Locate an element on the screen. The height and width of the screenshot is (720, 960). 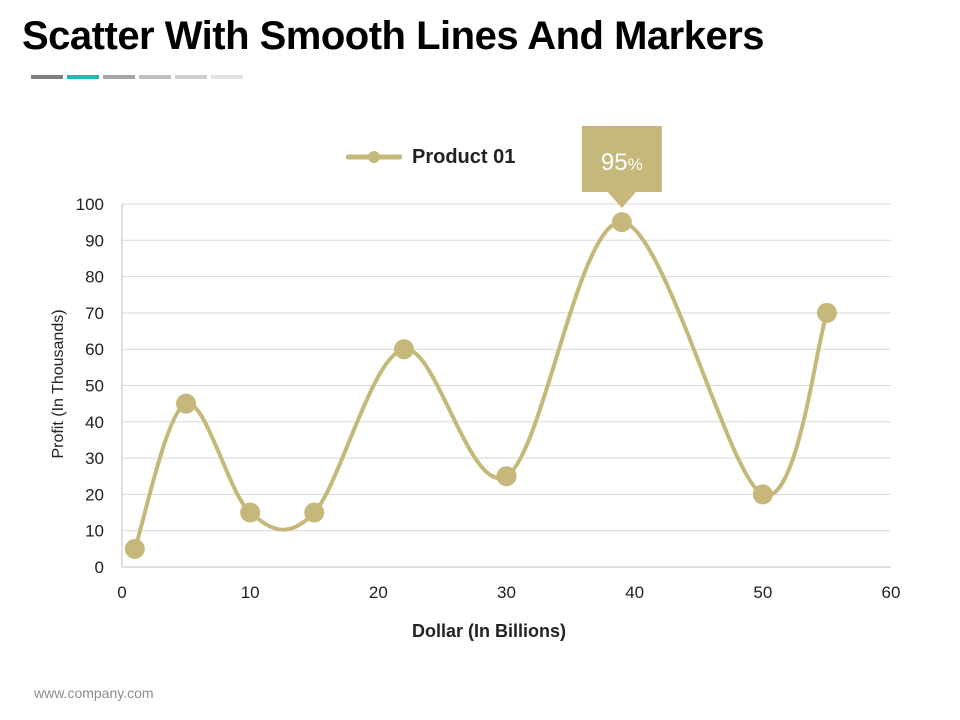
x-tick-label: 30 is located at coordinates (506, 592).